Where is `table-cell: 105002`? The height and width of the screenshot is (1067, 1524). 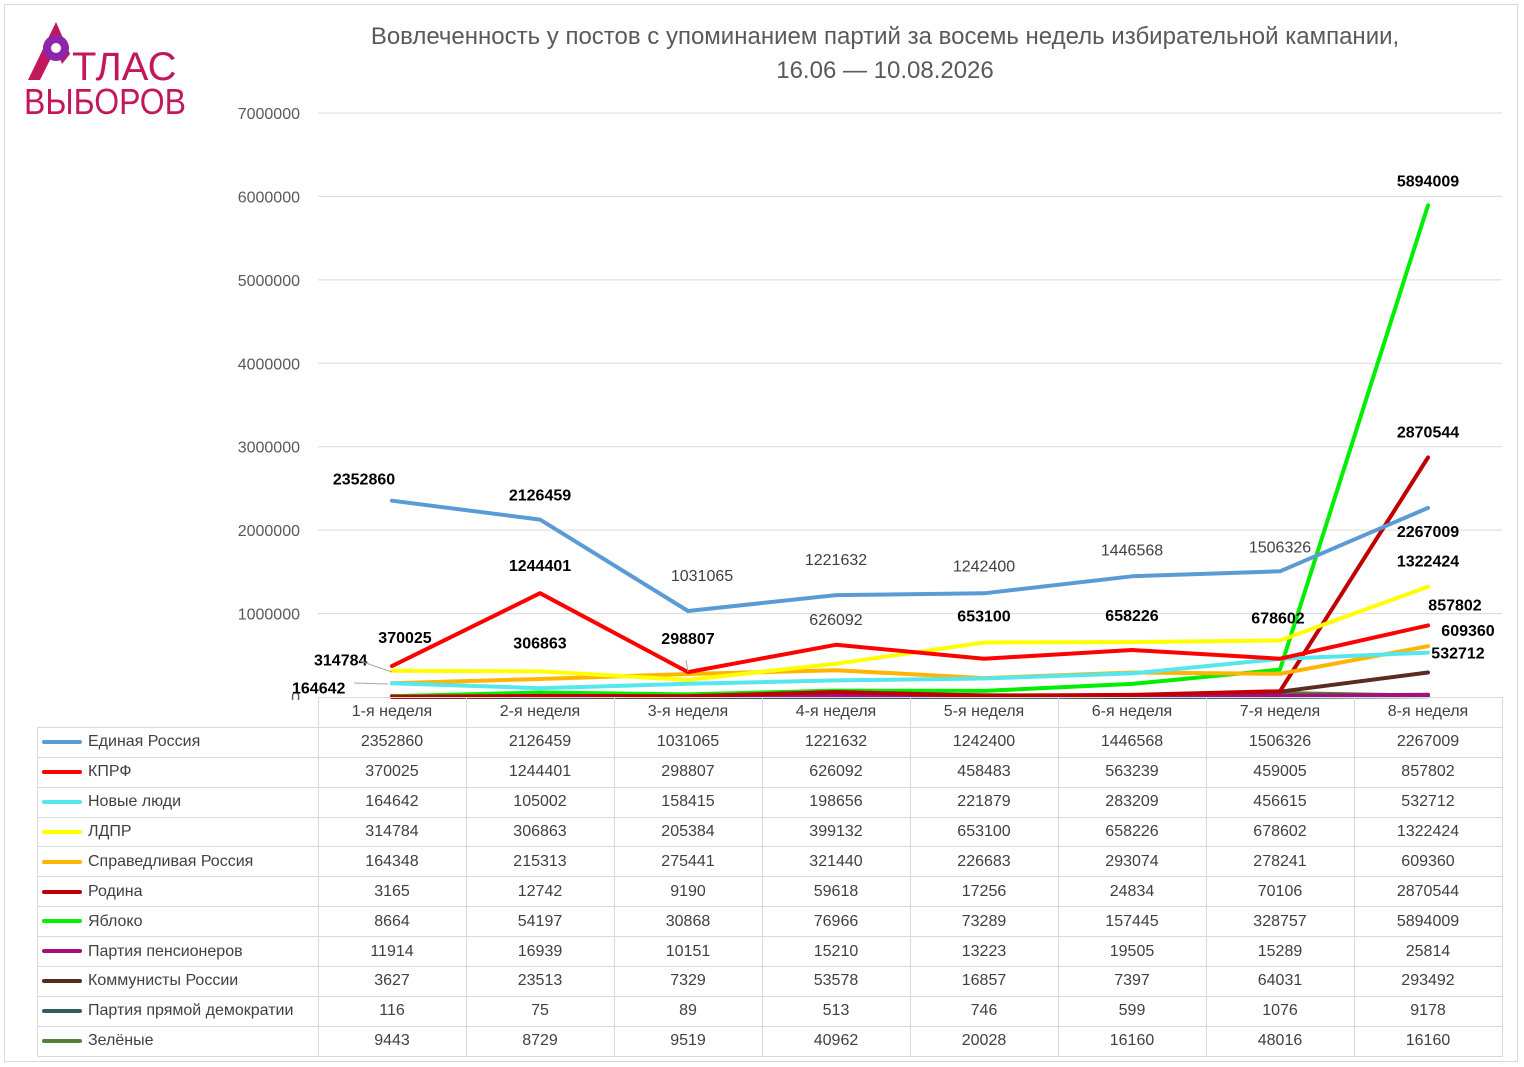
table-cell: 105002 is located at coordinates (540, 802).